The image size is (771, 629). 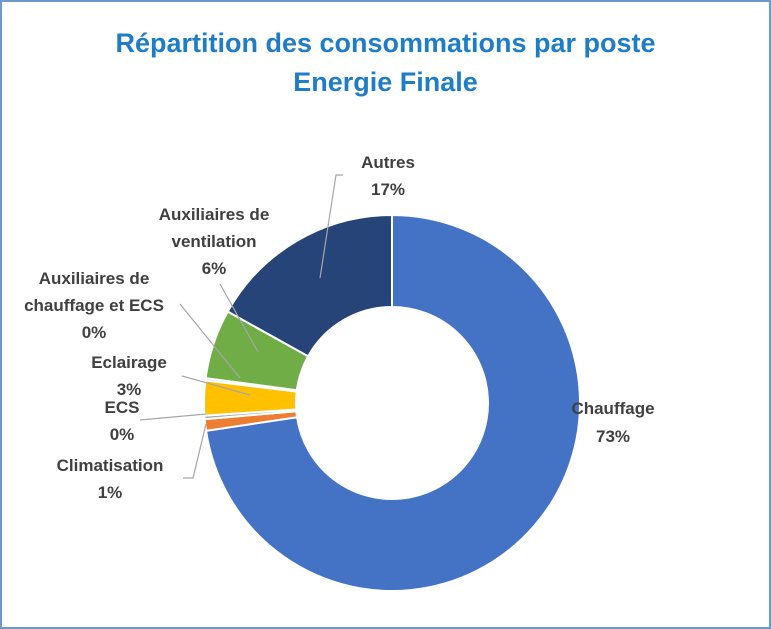 I want to click on leader-line-eclairage, so click(x=216, y=385).